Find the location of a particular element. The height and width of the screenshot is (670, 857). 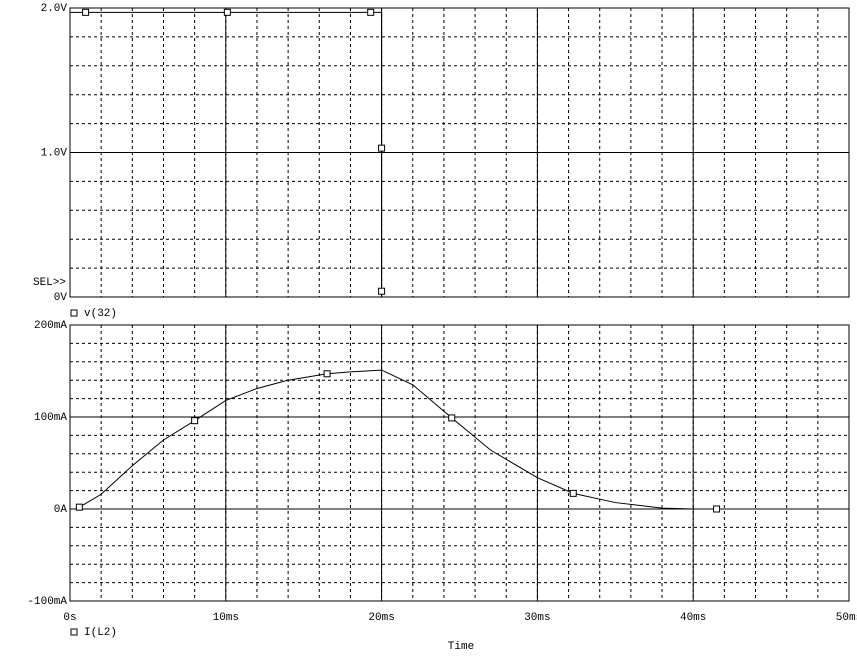

y-tick-label: -100mA is located at coordinates (47, 602).